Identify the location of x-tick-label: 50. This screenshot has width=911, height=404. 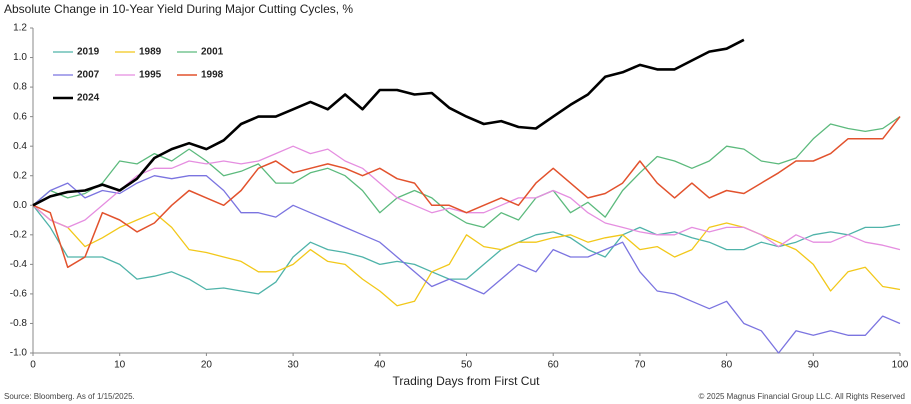
(467, 365).